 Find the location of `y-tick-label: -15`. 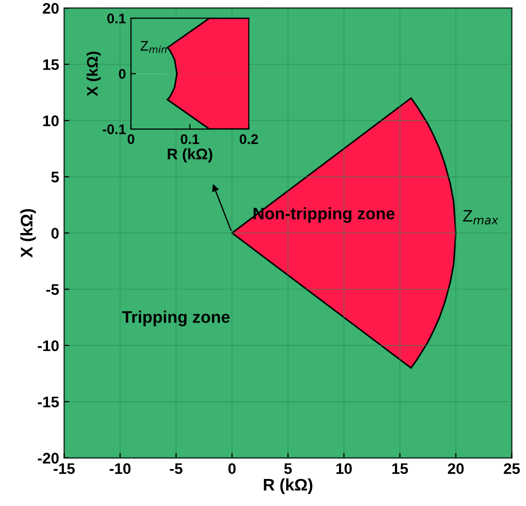

y-tick-label: -15 is located at coordinates (48, 402).